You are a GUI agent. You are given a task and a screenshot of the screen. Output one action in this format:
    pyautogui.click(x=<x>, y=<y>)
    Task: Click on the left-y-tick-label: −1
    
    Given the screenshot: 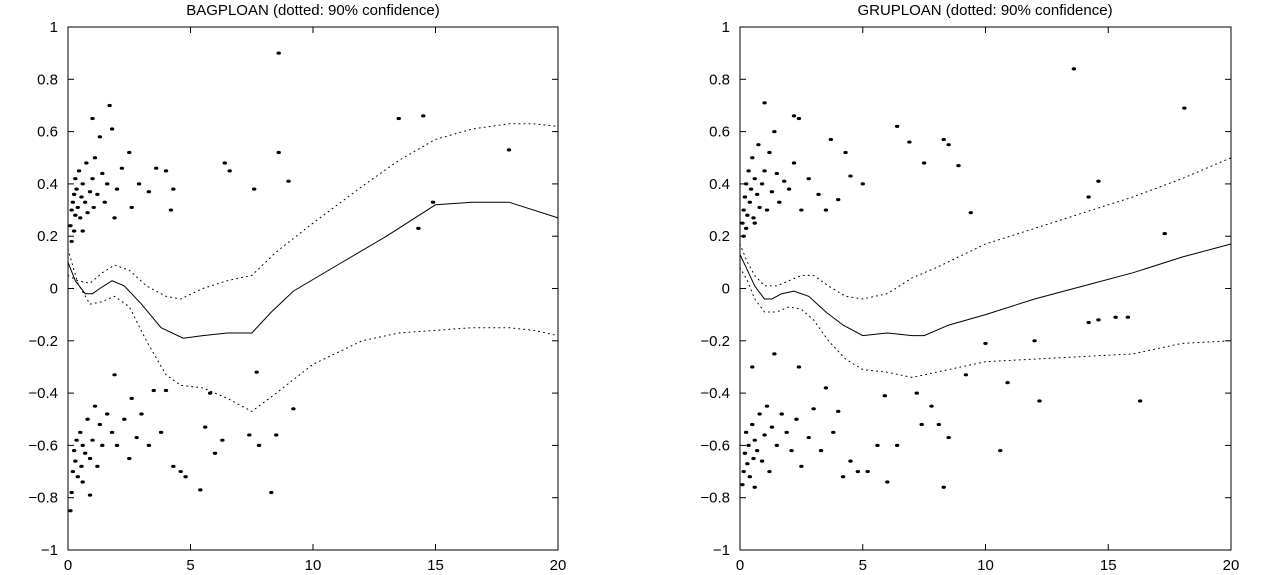 What is the action you would take?
    pyautogui.click(x=49, y=550)
    